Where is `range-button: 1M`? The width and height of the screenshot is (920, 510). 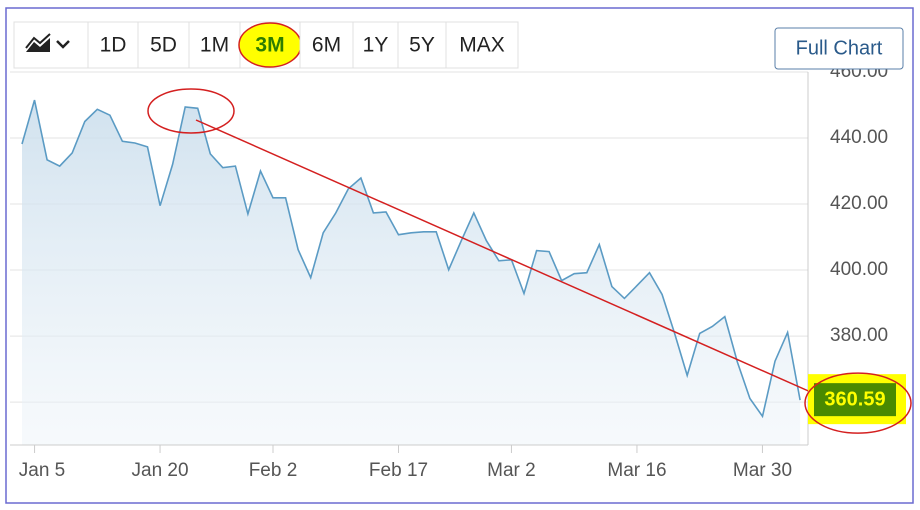
range-button: 1M is located at coordinates (214, 45).